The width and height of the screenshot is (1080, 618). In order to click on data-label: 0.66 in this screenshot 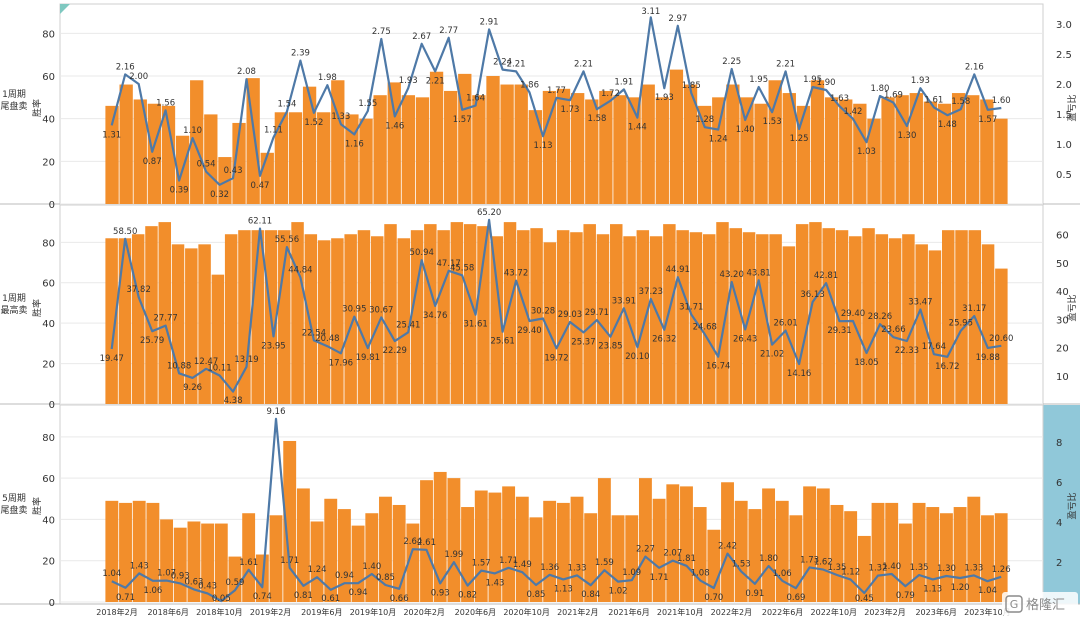, I will do `click(399, 599)`.